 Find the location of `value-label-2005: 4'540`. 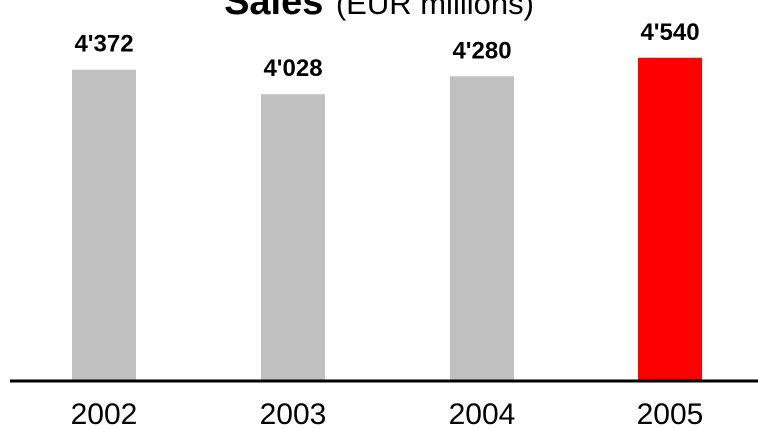

value-label-2005: 4'540 is located at coordinates (669, 32).